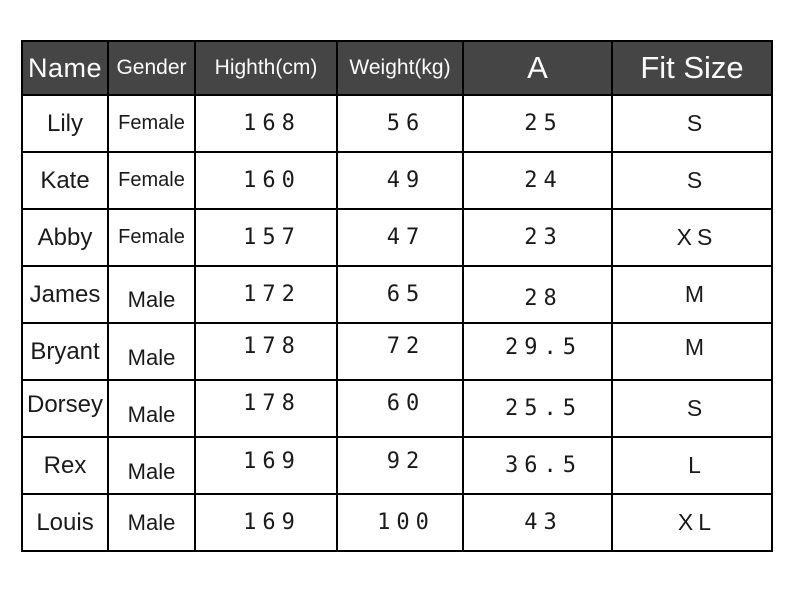 The height and width of the screenshot is (597, 790). I want to click on cell-a: 29.5, so click(537, 351).